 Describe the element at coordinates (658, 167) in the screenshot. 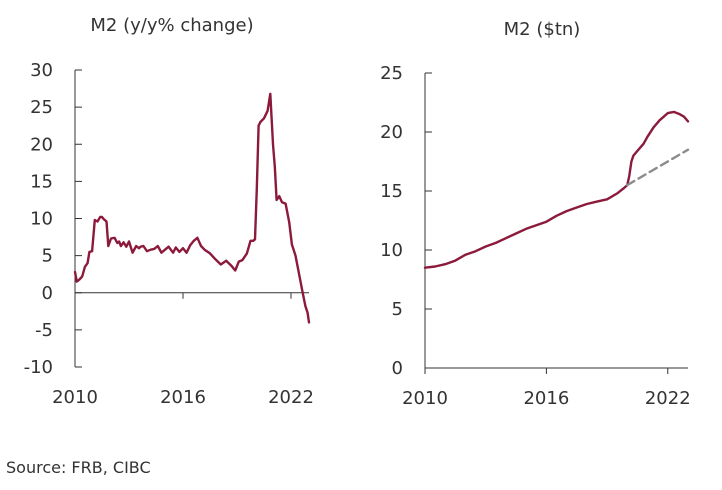

I see `trend-projection-line` at that location.